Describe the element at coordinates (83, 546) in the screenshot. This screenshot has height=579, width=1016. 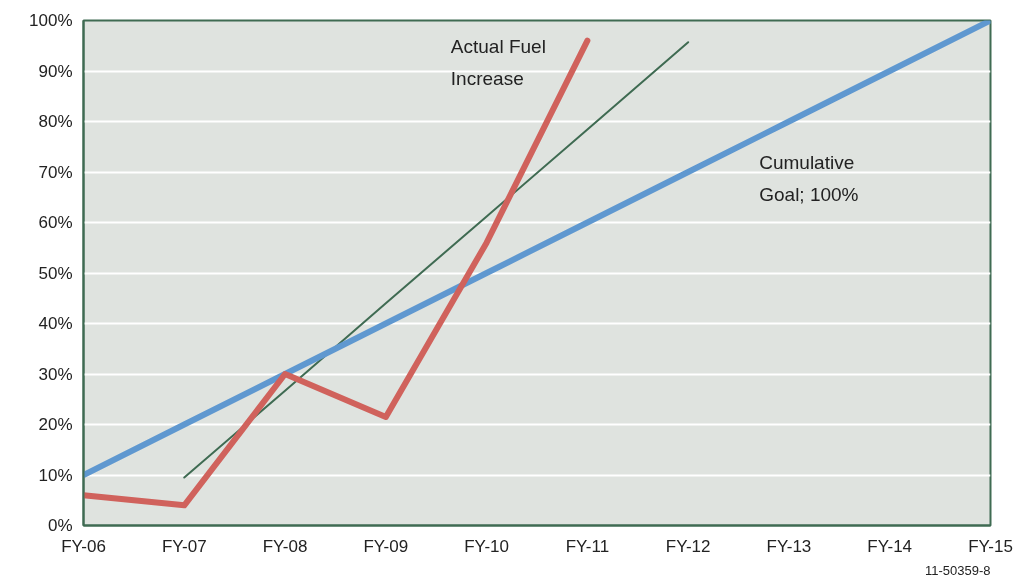
I see `x-tick-label: FY-06` at that location.